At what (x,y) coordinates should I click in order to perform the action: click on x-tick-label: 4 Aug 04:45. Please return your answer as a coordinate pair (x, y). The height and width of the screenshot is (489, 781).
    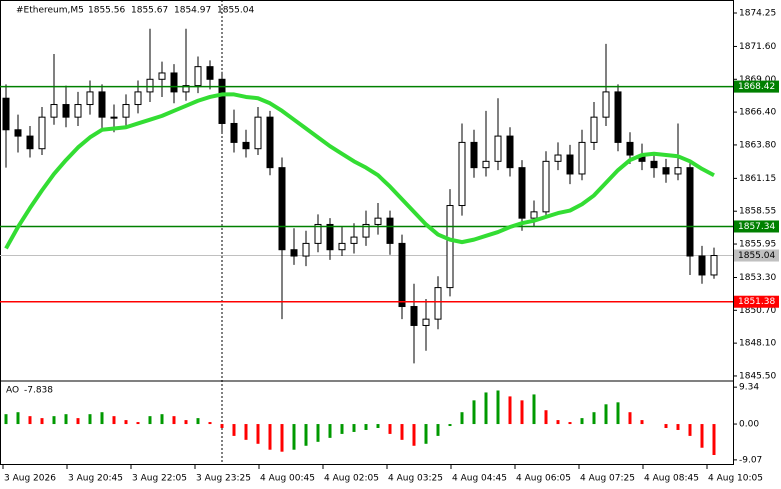
    Looking at the image, I should click on (479, 479).